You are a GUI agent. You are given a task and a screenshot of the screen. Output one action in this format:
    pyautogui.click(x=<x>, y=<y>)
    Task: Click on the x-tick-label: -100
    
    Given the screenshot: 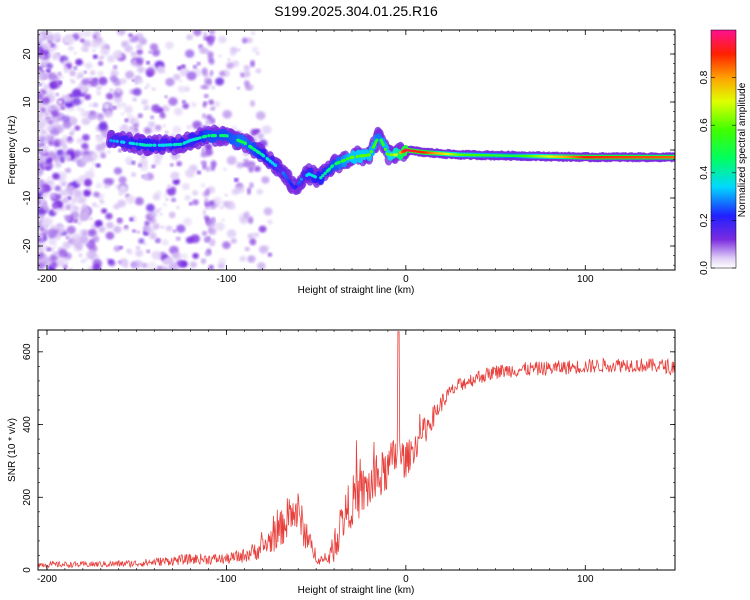 What is the action you would take?
    pyautogui.click(x=226, y=579)
    